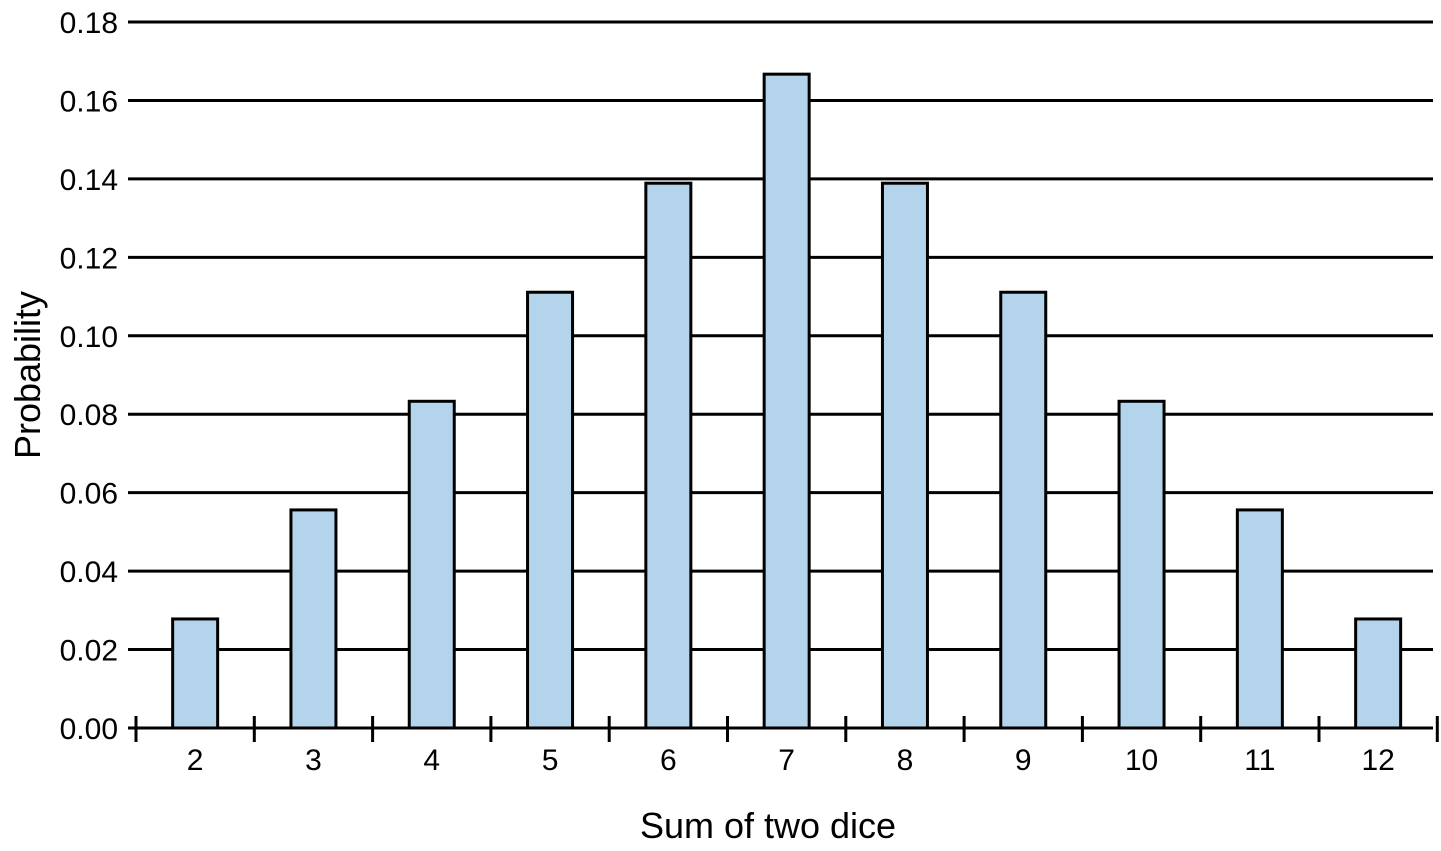  Describe the element at coordinates (1023, 760) in the screenshot. I see `x-tick-label: 9` at that location.